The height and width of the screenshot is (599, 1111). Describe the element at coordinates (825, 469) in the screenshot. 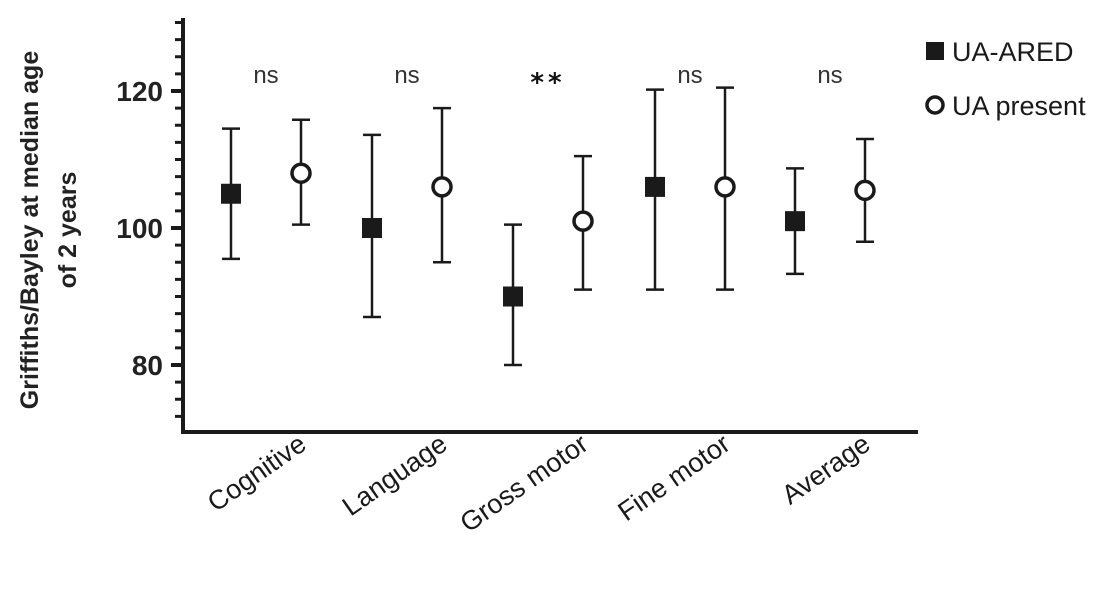

I see `x-category-label: Average` at that location.